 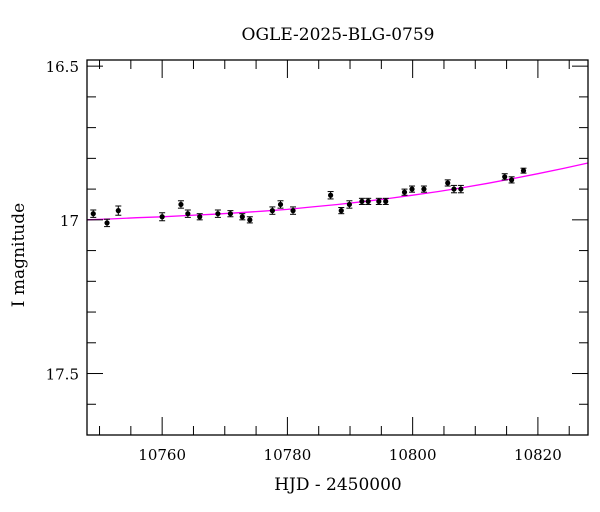 I want to click on y-axis-label: I magnitude, so click(x=19, y=255).